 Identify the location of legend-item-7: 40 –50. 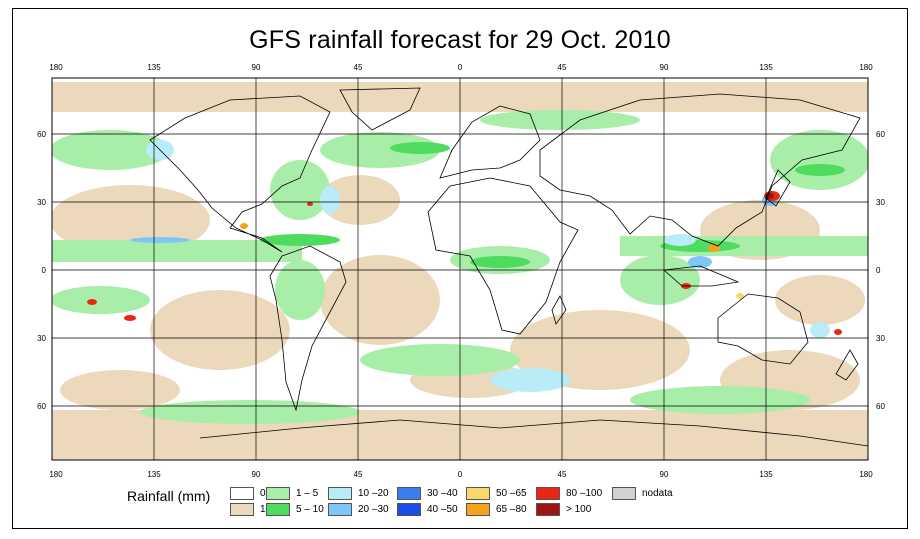
(427, 509).